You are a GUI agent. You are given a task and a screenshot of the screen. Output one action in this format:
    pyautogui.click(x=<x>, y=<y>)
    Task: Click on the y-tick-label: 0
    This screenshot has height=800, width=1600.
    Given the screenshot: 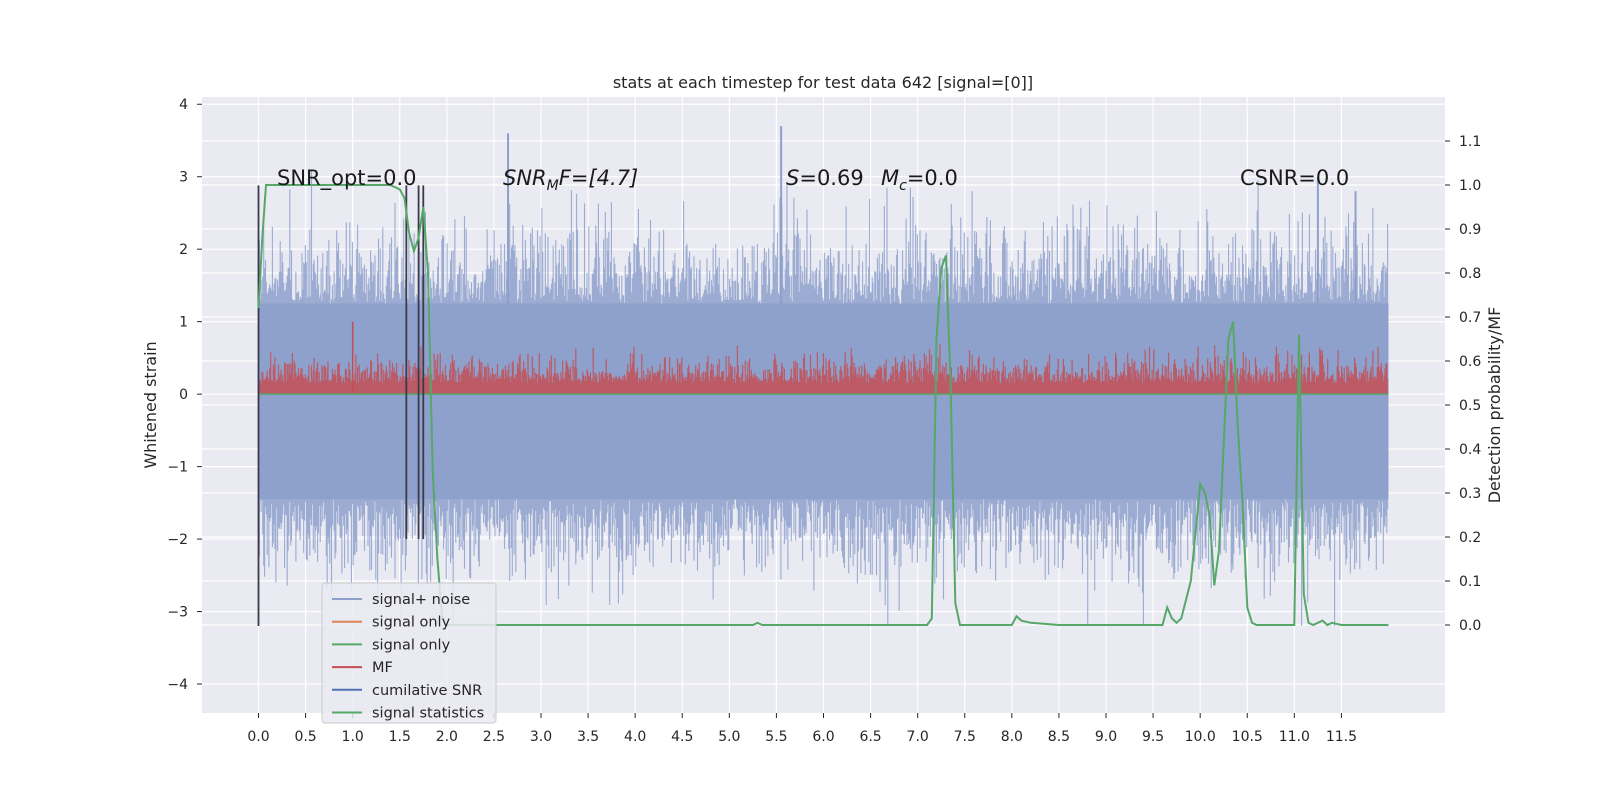 What is the action you would take?
    pyautogui.click(x=183, y=395)
    